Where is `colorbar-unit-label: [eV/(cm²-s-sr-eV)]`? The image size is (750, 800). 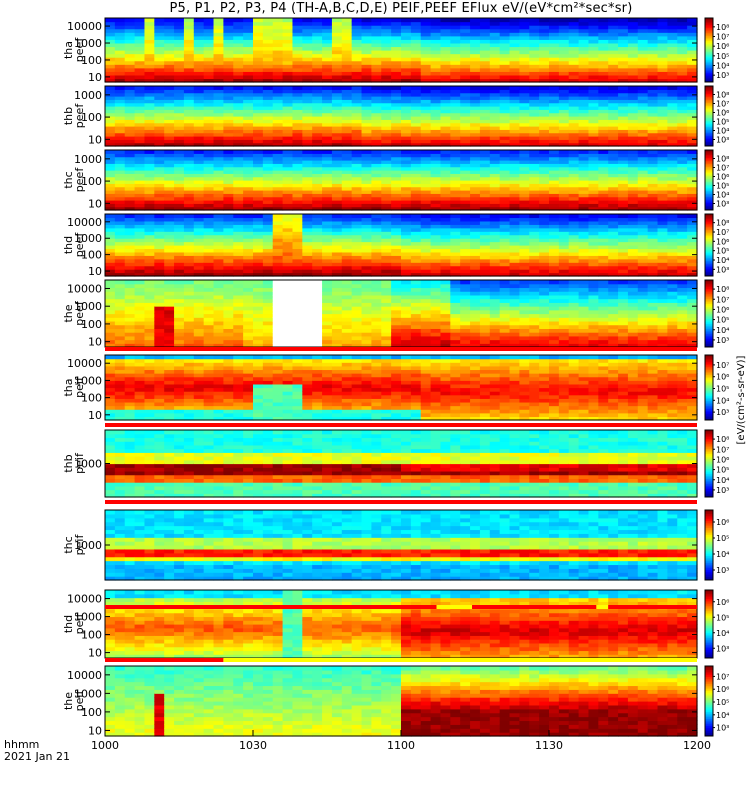
colorbar-unit-label: [eV/(cm²-s-sr-eV)] is located at coordinates (741, 399).